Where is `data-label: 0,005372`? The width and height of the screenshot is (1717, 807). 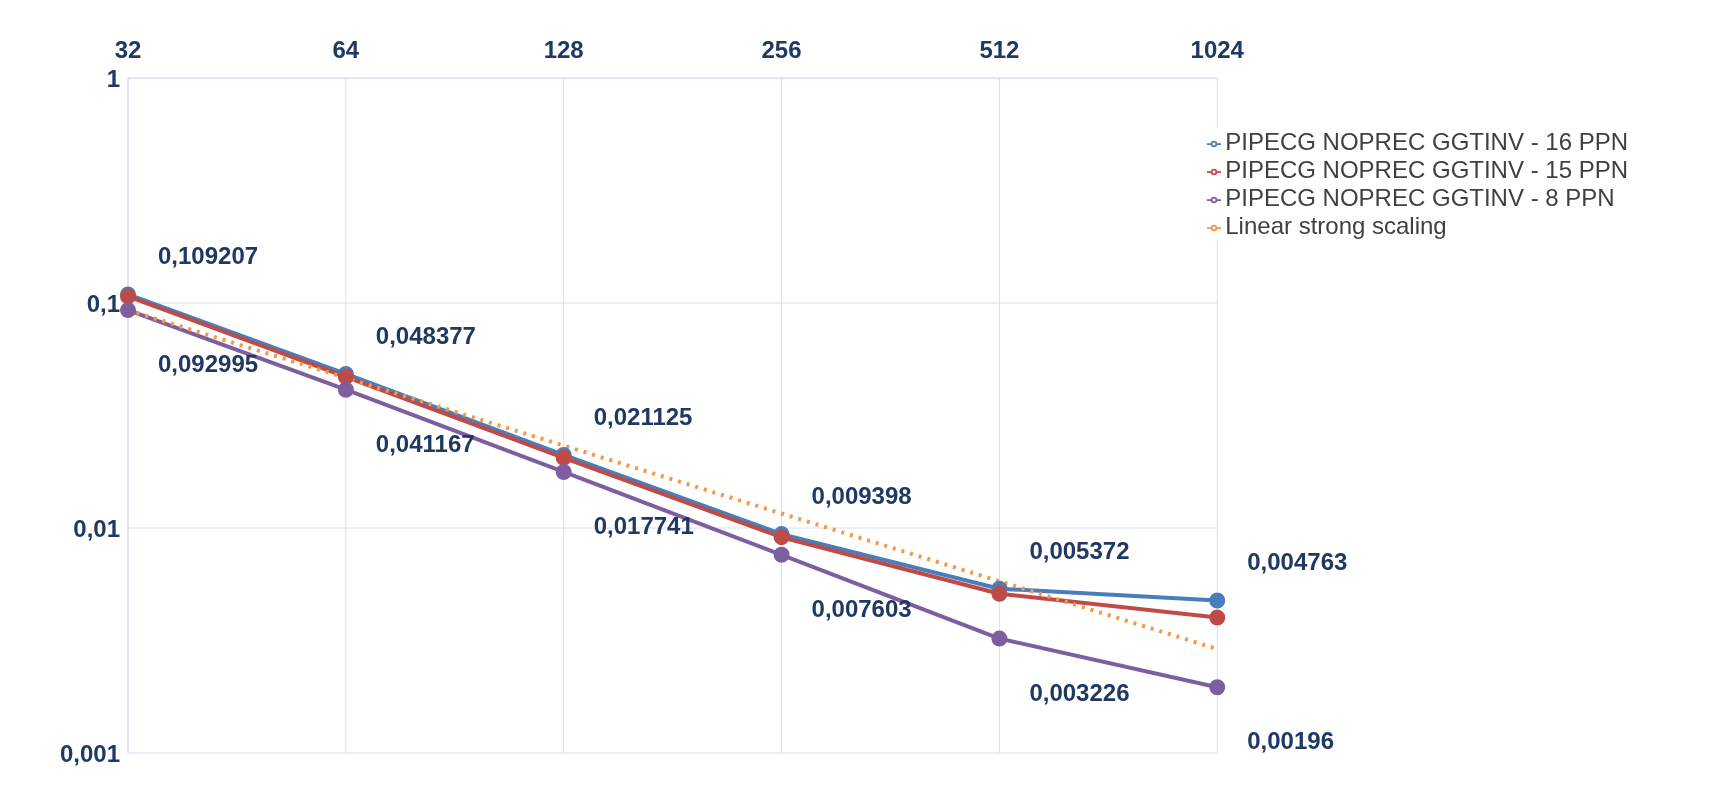 data-label: 0,005372 is located at coordinates (1079, 550).